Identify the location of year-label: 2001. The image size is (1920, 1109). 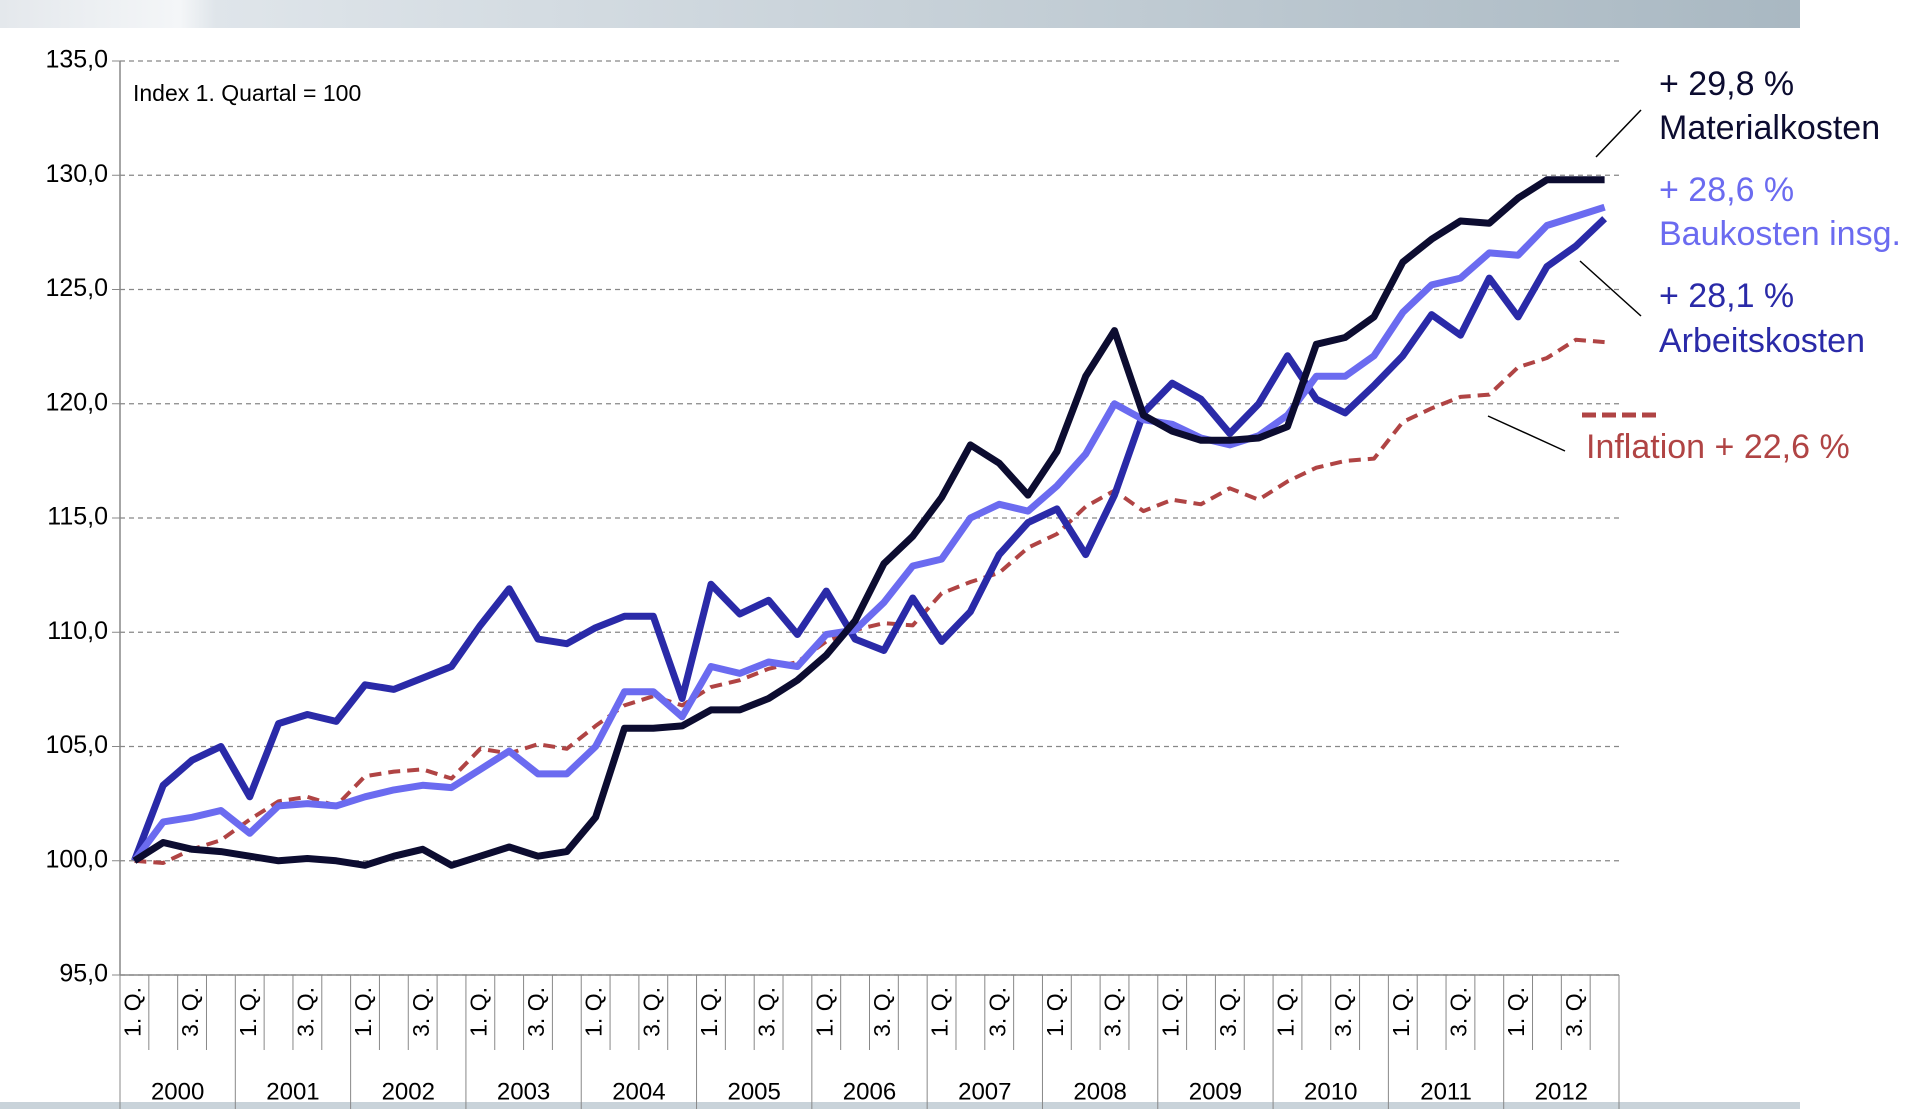
(292, 1091).